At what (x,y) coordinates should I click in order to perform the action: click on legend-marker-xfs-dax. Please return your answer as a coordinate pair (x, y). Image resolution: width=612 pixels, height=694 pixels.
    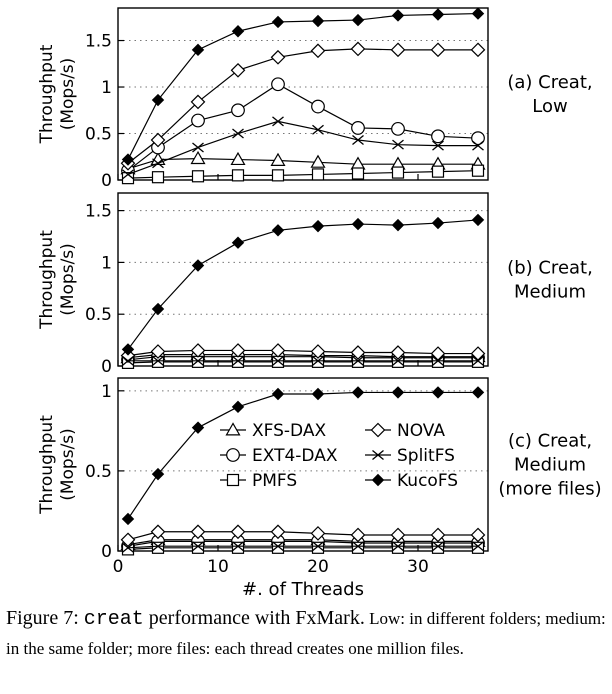
    Looking at the image, I should click on (233, 429).